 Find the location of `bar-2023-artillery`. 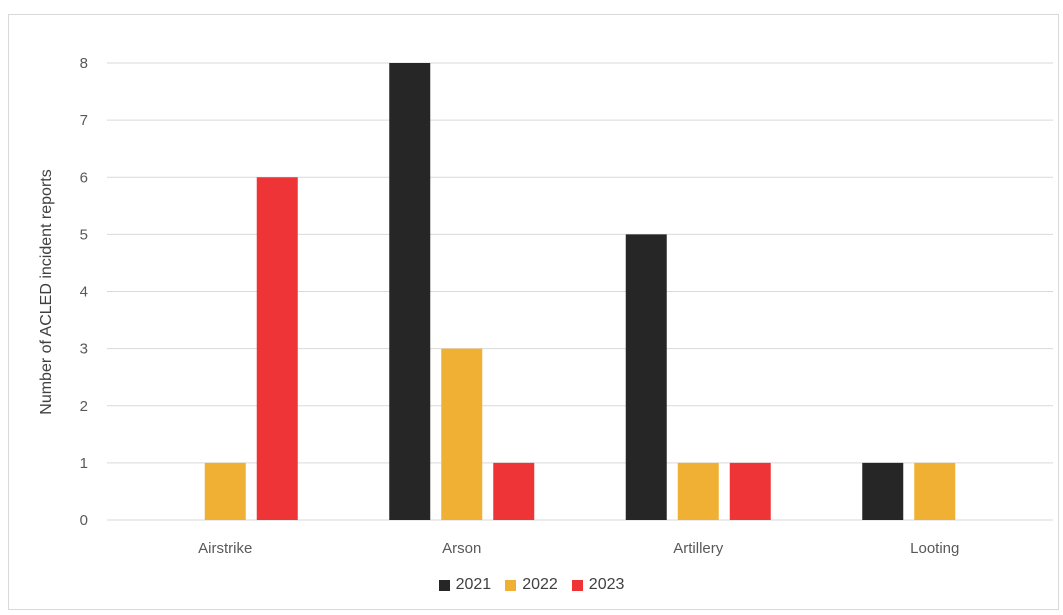

bar-2023-artillery is located at coordinates (750, 491).